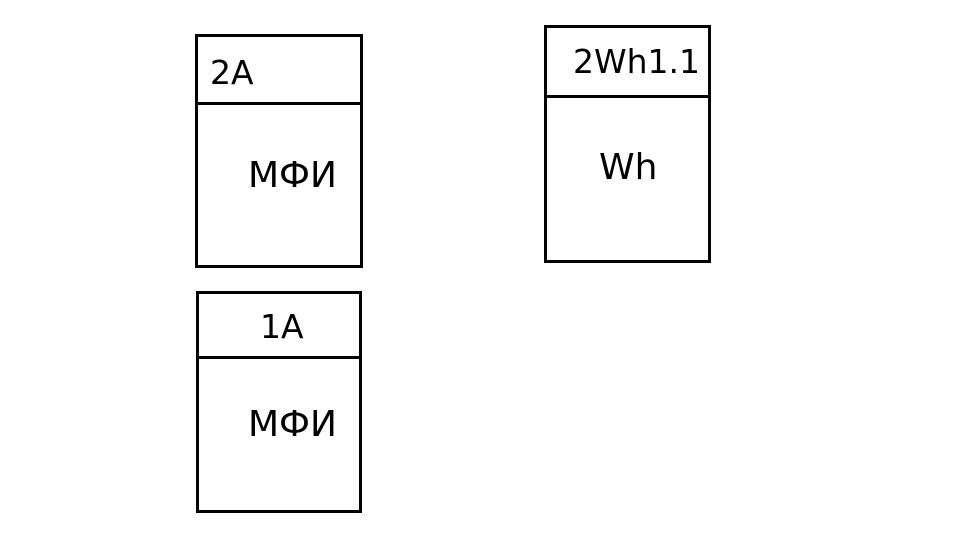 The image size is (960, 544). I want to click on device-block-header: 2Wh1.1, so click(627, 63).